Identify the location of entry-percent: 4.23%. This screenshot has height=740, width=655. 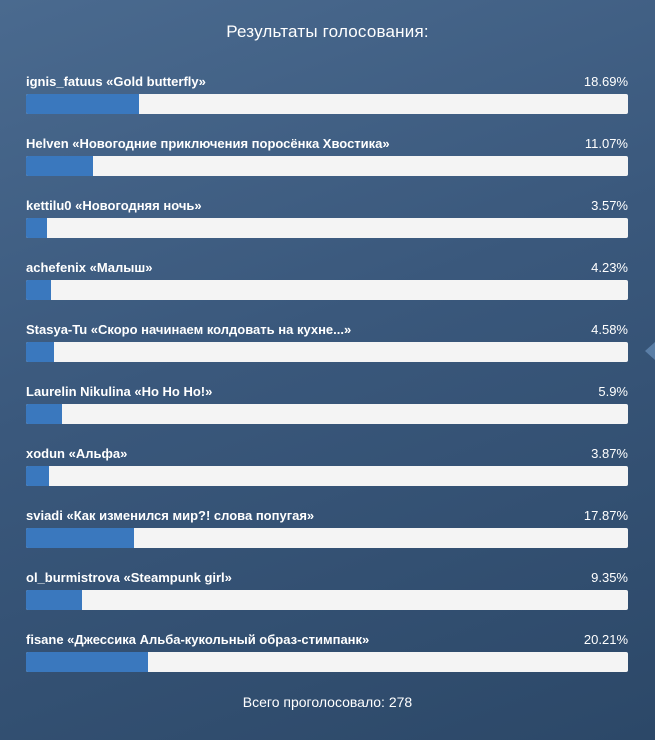
(609, 267).